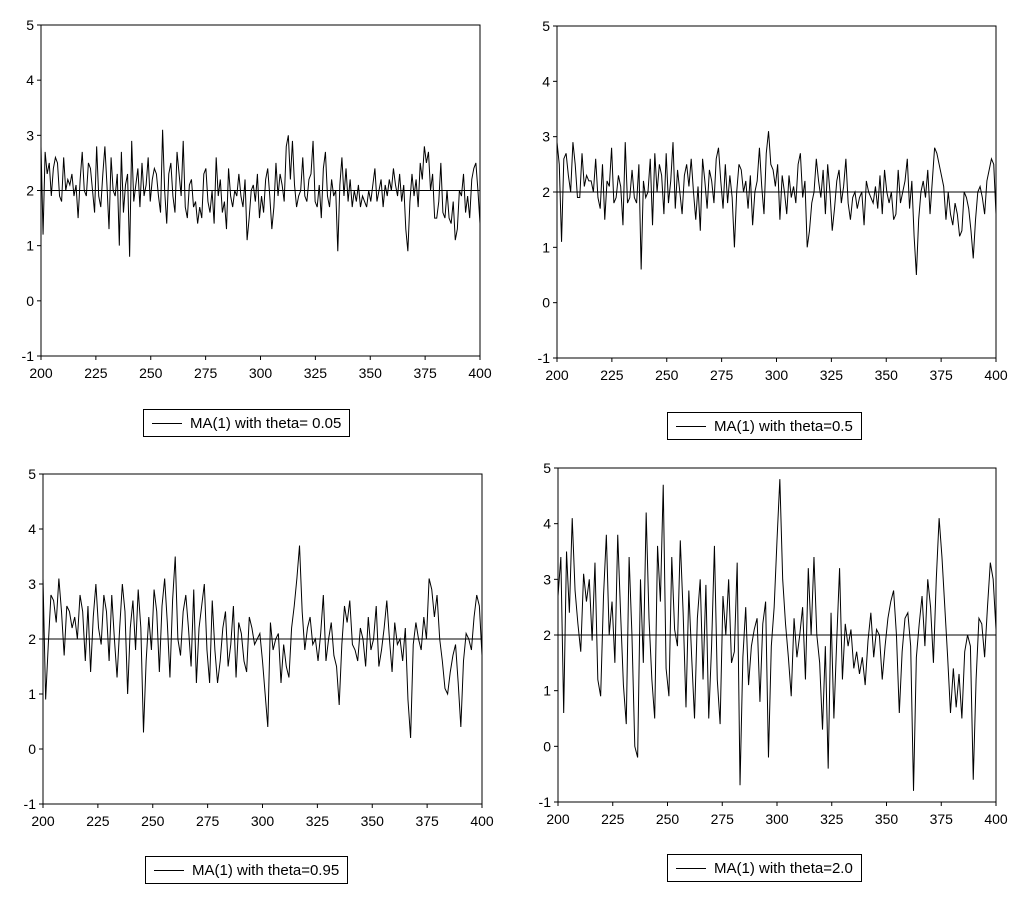 The width and height of the screenshot is (1031, 905). Describe the element at coordinates (266, 870) in the screenshot. I see `legend-label: MA(1) with theta=0.95` at that location.